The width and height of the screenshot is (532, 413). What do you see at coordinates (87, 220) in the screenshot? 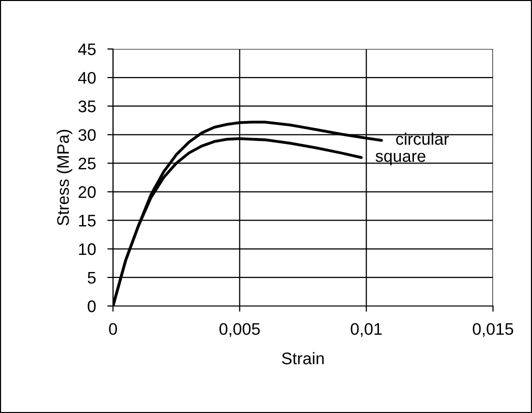
I see `y-tick-label: 15` at bounding box center [87, 220].